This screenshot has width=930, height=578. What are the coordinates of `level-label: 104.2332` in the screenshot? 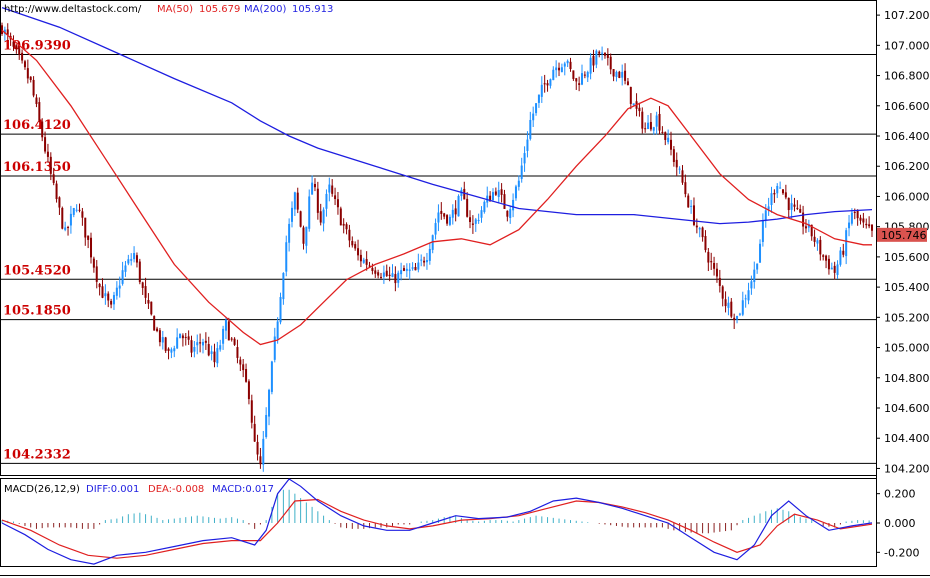 It's located at (37, 454).